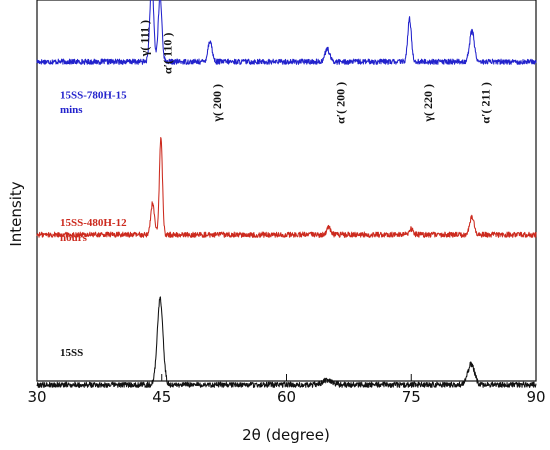  Describe the element at coordinates (16, 213) in the screenshot. I see `y-axis-label: Intensity` at that location.